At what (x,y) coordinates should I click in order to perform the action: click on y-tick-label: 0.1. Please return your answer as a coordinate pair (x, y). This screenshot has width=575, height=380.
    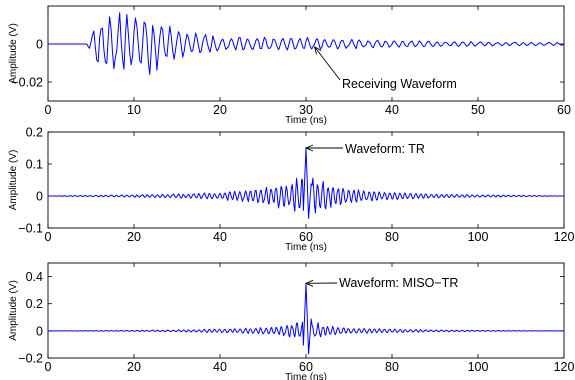
    Looking at the image, I should click on (34, 165).